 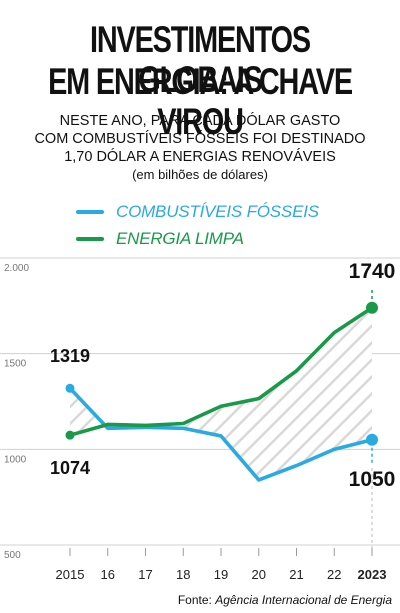 I want to click on y-tick-label-1000: 1000, so click(x=15, y=459).